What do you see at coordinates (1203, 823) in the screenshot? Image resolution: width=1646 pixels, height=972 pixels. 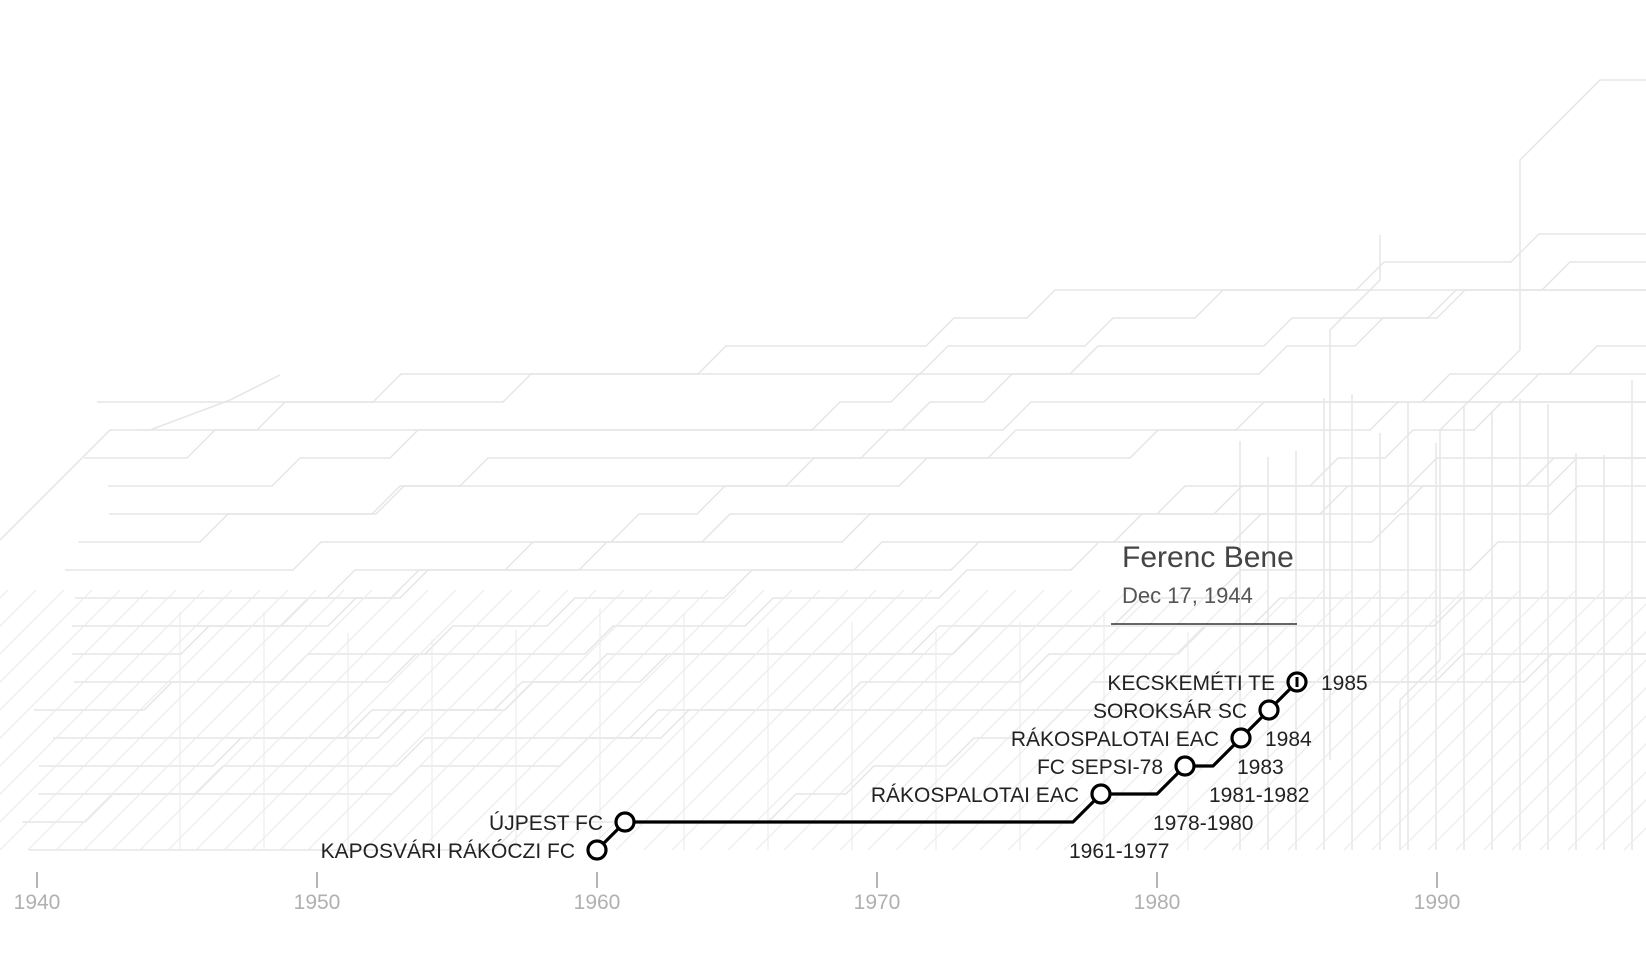 I see `years-label: 1978-1980` at bounding box center [1203, 823].